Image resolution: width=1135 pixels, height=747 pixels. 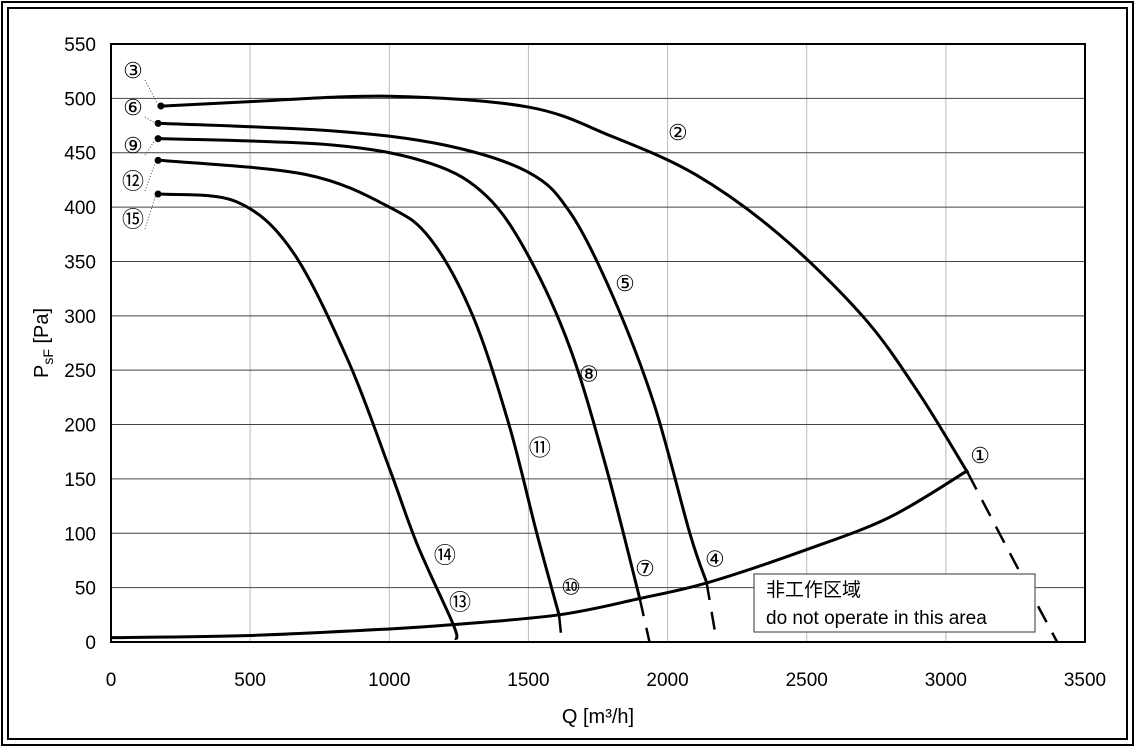 I want to click on curve-label: ⑫, so click(x=133, y=182).